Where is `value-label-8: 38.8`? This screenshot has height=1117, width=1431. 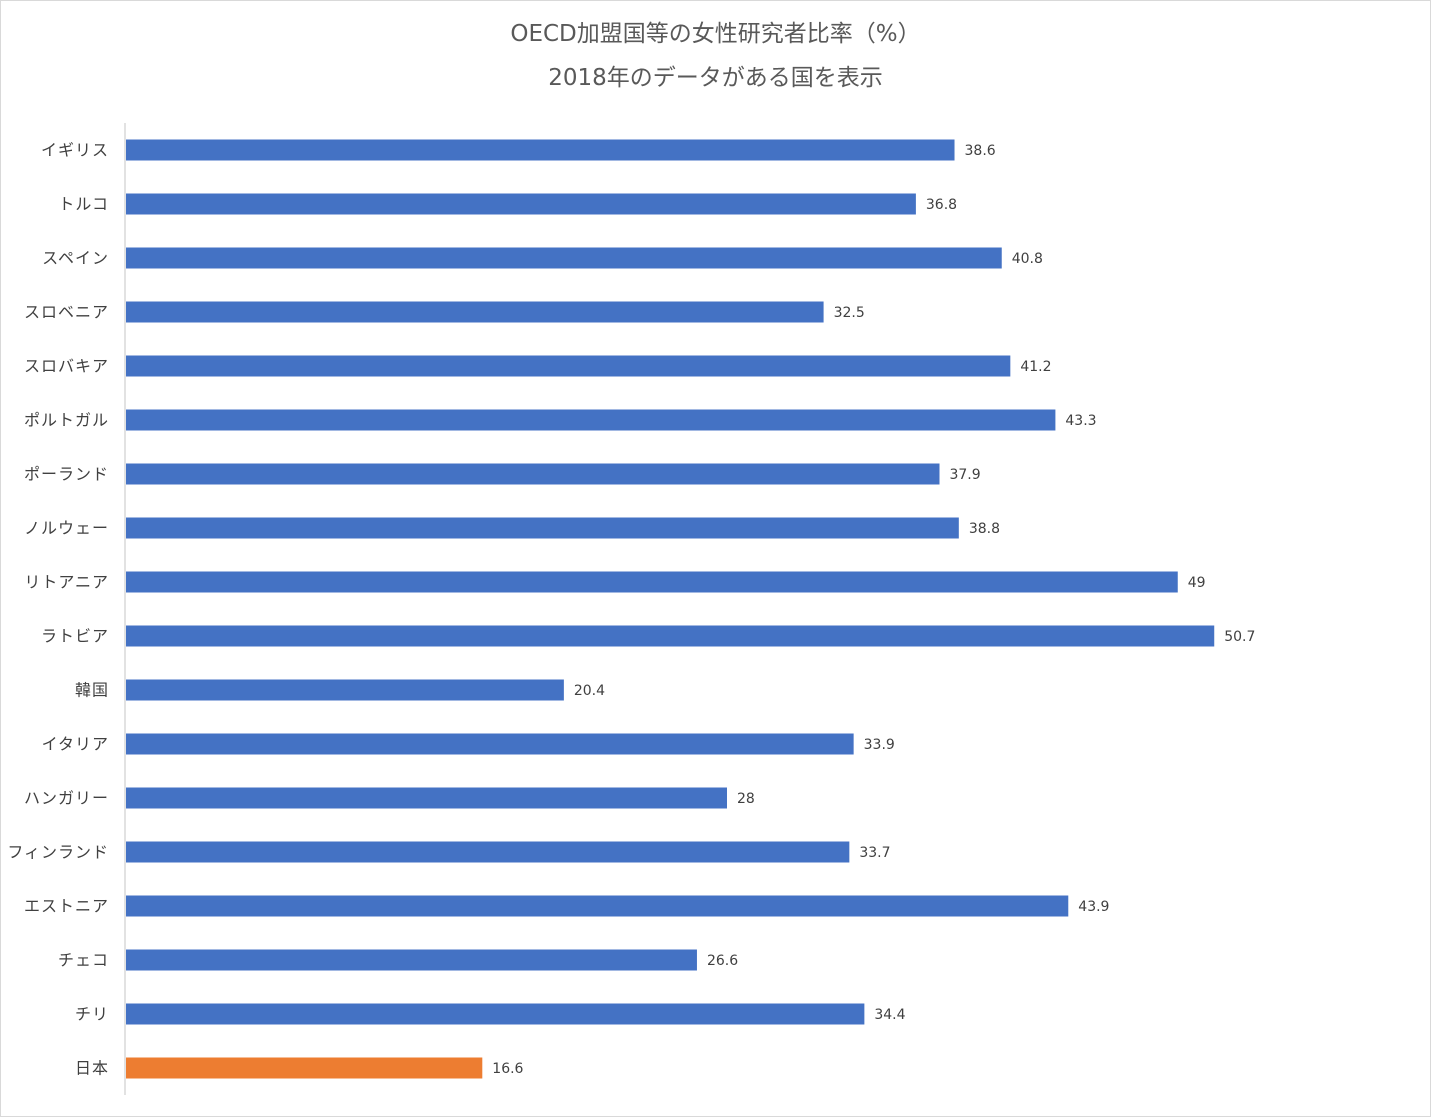 value-label-8: 38.8 is located at coordinates (984, 529).